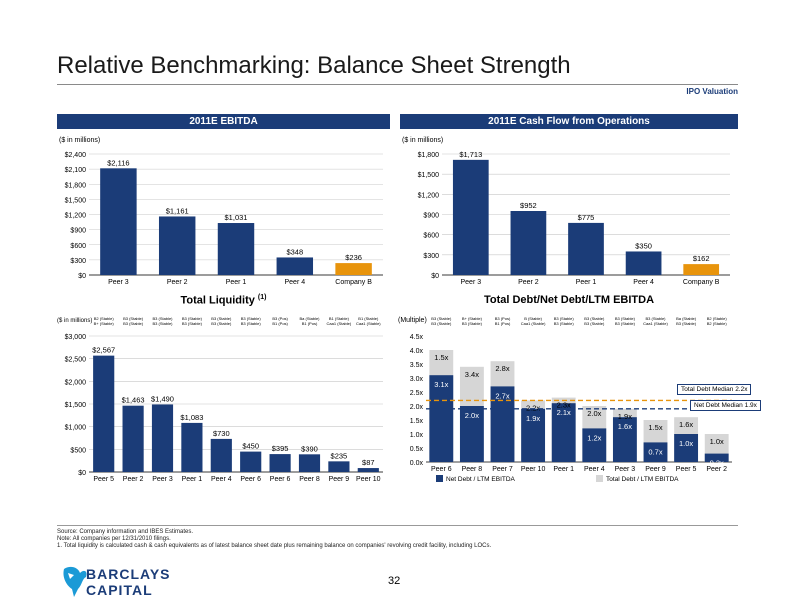 The height and width of the screenshot is (612, 792). I want to click on y-tick-label: $2,500, so click(76, 360).